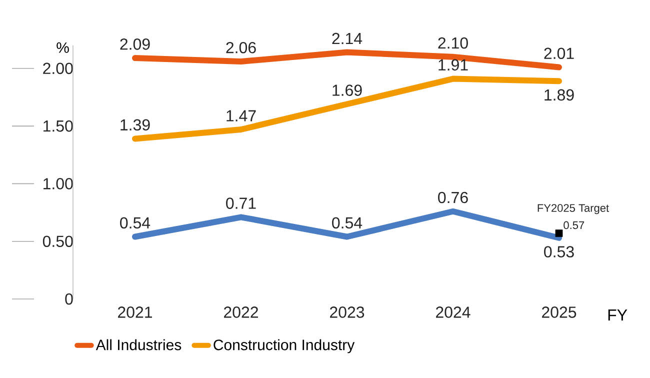 The height and width of the screenshot is (378, 650). I want to click on x-tick-label: 2023, so click(347, 312).